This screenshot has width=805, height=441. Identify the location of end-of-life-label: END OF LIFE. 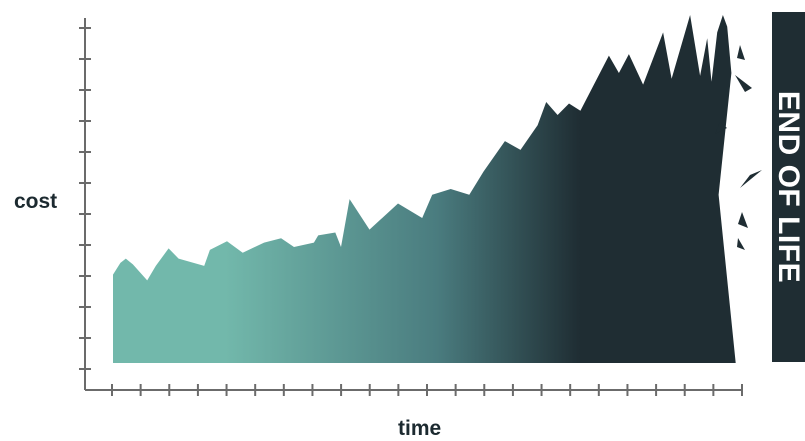
(788, 187).